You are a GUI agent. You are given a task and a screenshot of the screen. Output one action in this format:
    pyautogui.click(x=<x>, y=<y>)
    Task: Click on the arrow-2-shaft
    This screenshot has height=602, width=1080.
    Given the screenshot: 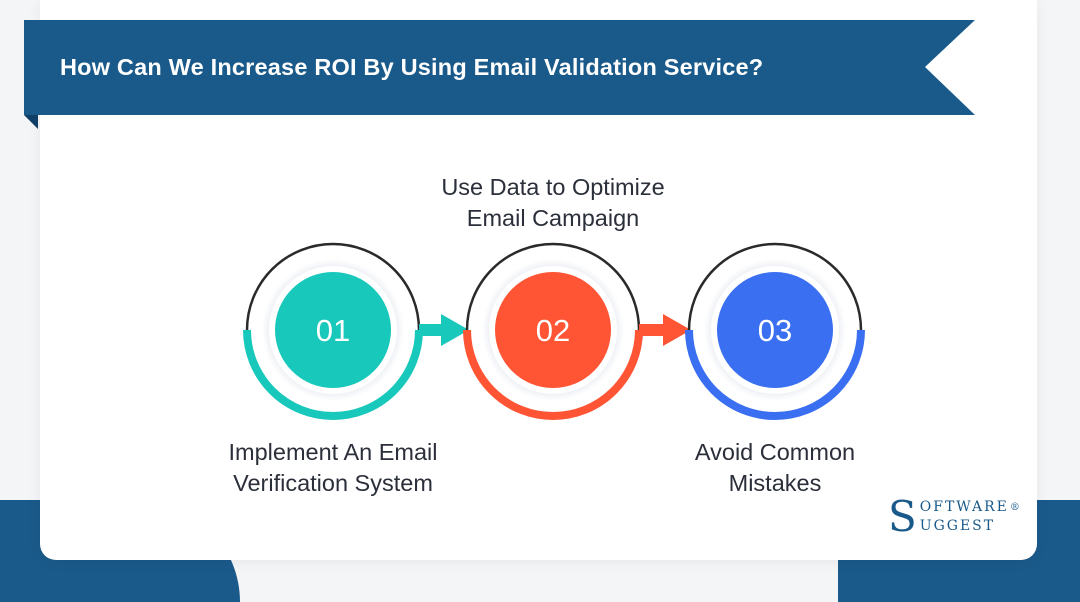 What is the action you would take?
    pyautogui.click(x=654, y=330)
    